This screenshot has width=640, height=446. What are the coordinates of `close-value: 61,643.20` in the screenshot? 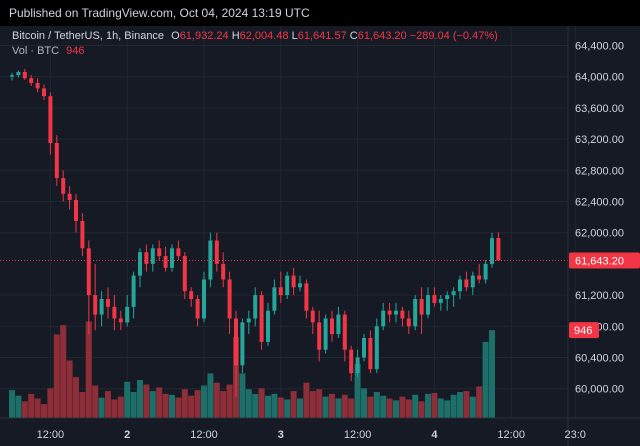 It's located at (382, 36).